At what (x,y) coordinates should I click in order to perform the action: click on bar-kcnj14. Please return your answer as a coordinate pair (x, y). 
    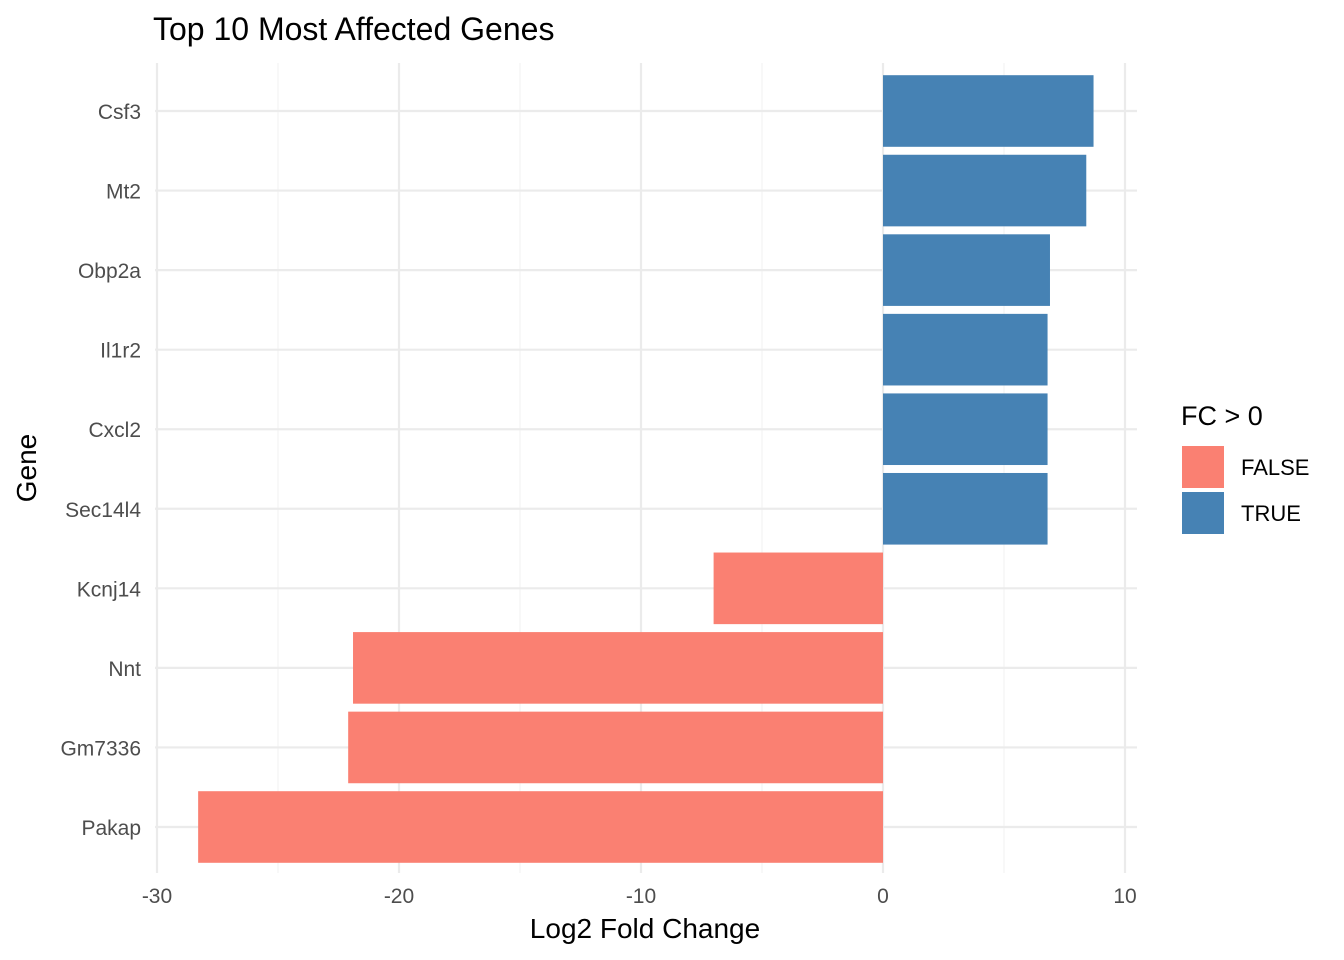
    Looking at the image, I should click on (798, 588).